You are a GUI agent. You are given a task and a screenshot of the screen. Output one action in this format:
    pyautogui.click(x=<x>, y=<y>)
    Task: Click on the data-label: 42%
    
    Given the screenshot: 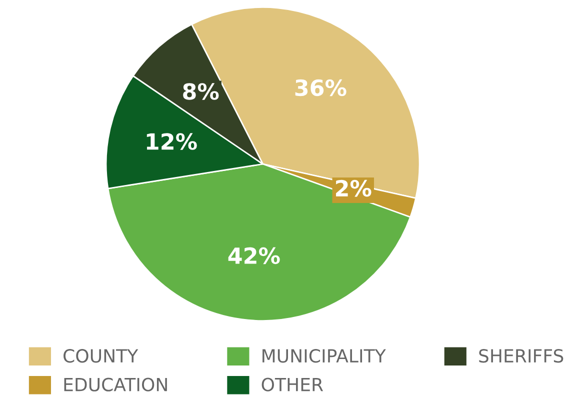 What is the action you would take?
    pyautogui.click(x=254, y=255)
    